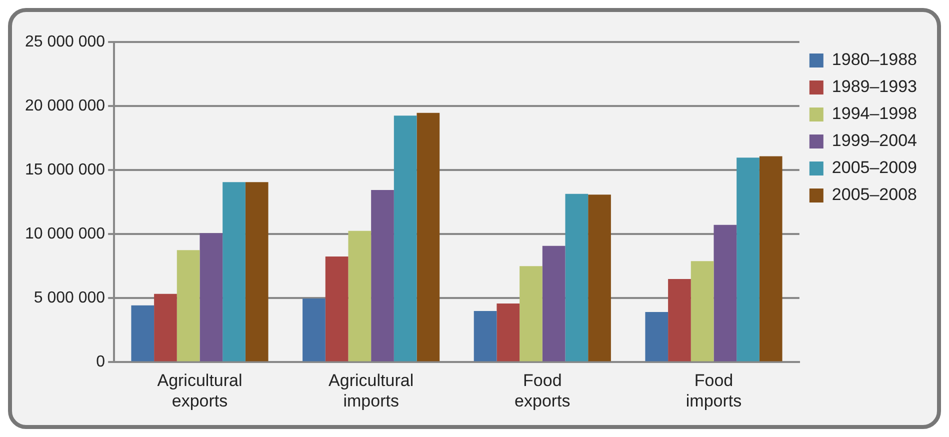 This screenshot has height=437, width=949. What do you see at coordinates (874, 194) in the screenshot?
I see `legend-label: 2005–2008` at bounding box center [874, 194].